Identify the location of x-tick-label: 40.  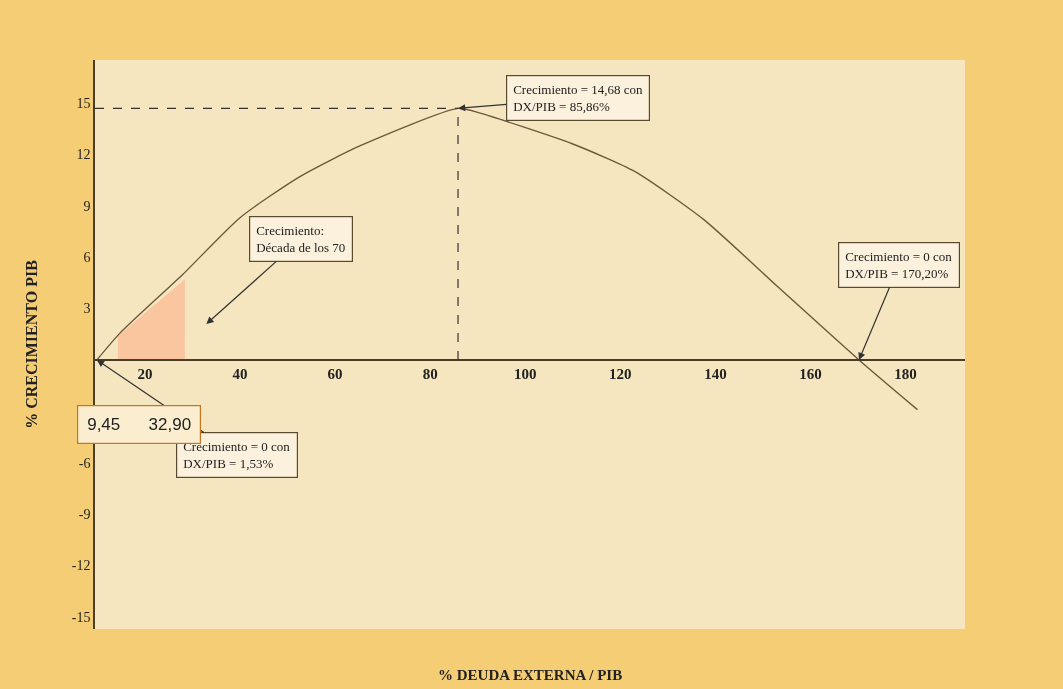
(240, 373).